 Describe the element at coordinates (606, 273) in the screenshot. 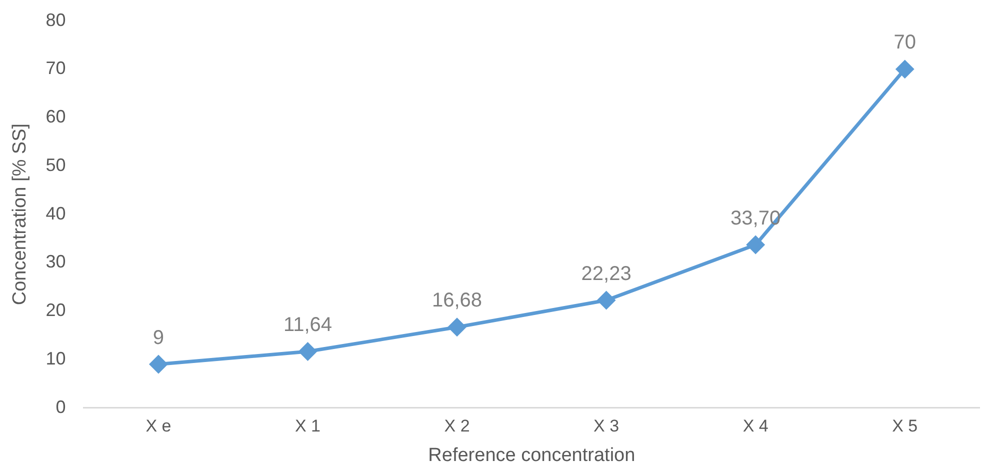

I see `data-label: 22,23` at that location.